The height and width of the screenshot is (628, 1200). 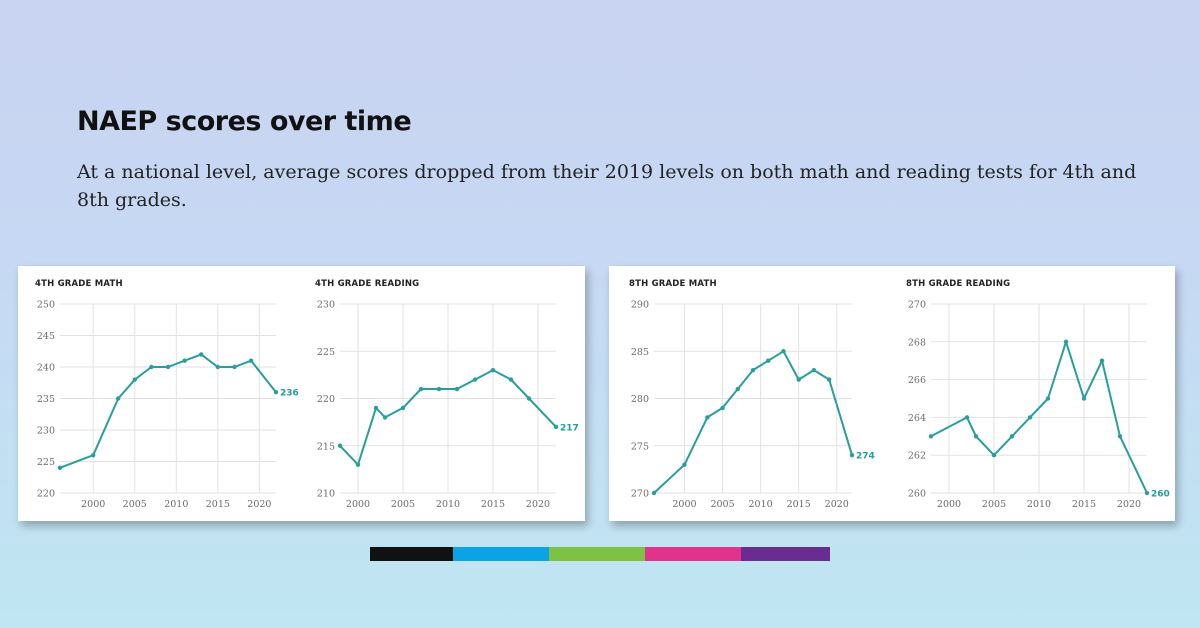 What do you see at coordinates (640, 305) in the screenshot?
I see `8th-grade-math-y-tick-label: 290` at bounding box center [640, 305].